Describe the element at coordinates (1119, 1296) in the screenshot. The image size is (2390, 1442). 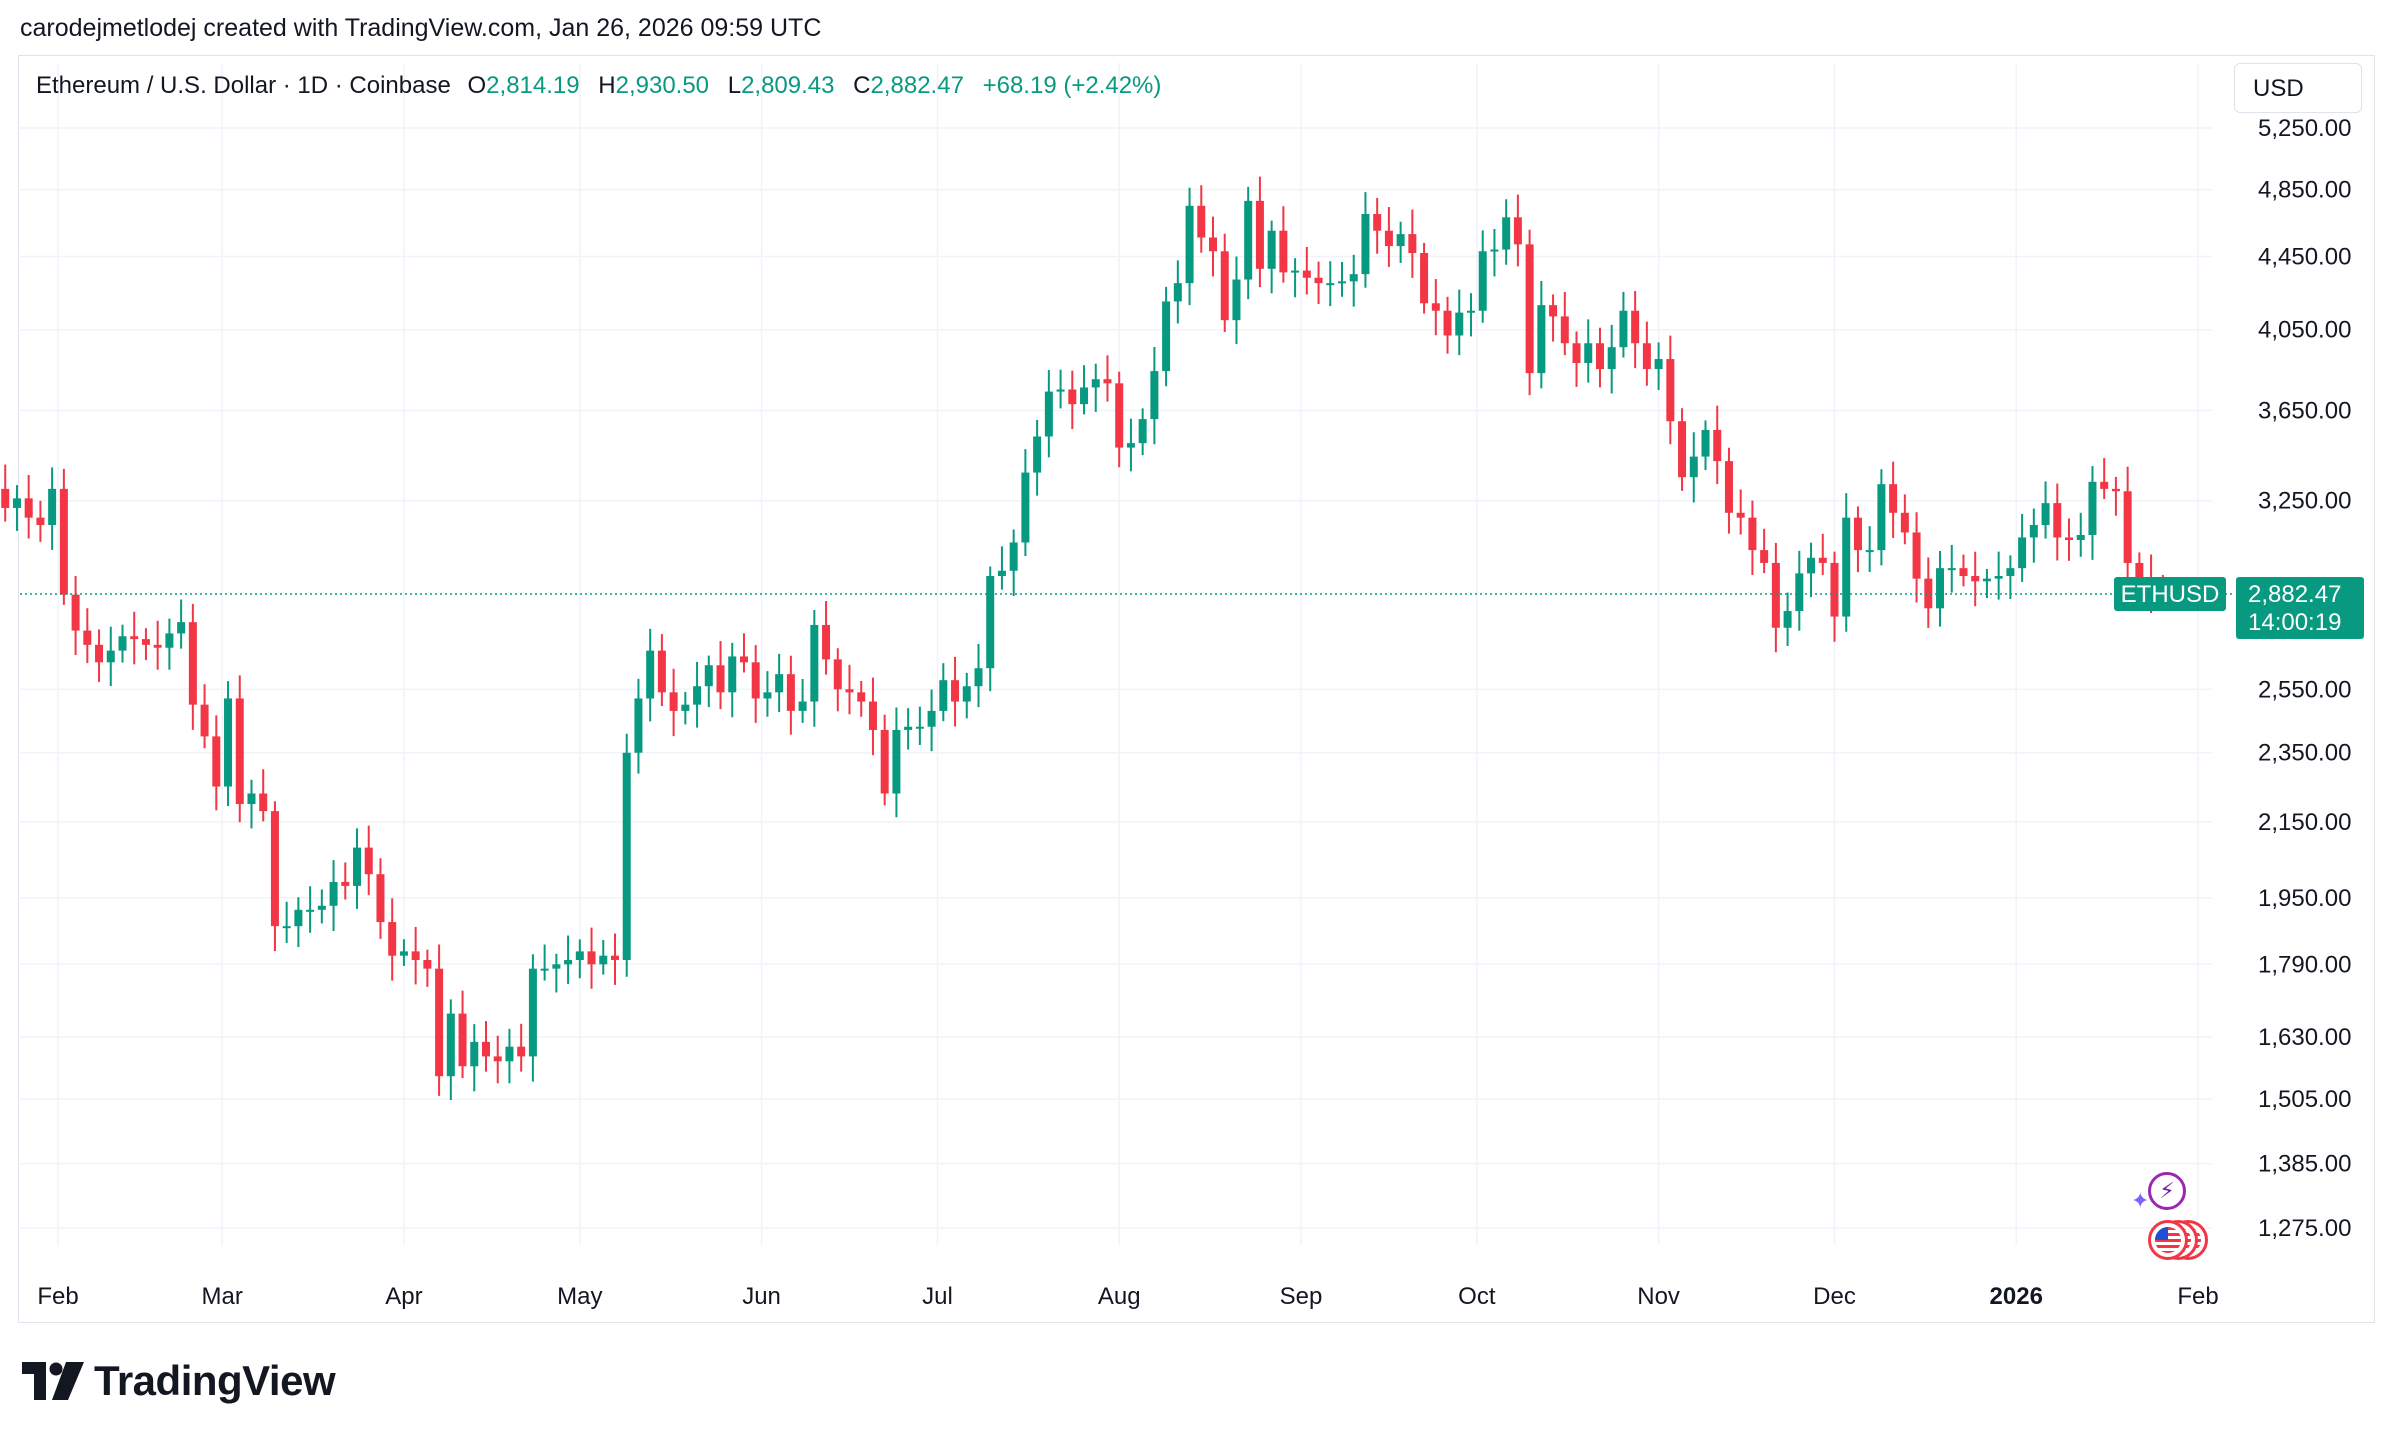
I see `time-tick-label: Aug` at that location.